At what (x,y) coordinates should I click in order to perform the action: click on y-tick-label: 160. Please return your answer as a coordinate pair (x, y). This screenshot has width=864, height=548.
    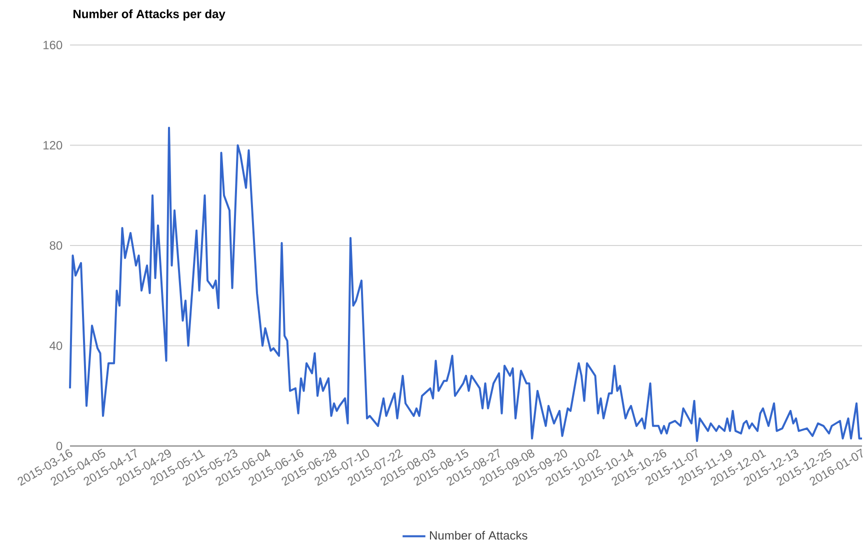
    Looking at the image, I should click on (53, 45).